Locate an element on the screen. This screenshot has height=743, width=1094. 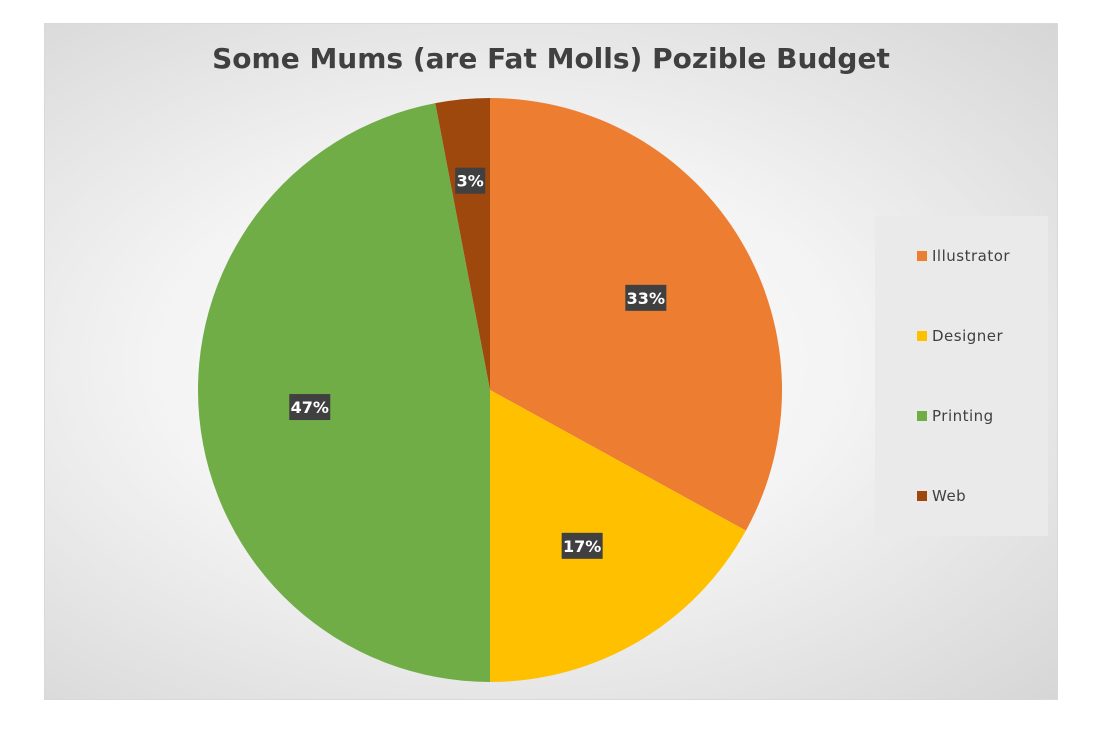
legend-label: Printing is located at coordinates (963, 416).